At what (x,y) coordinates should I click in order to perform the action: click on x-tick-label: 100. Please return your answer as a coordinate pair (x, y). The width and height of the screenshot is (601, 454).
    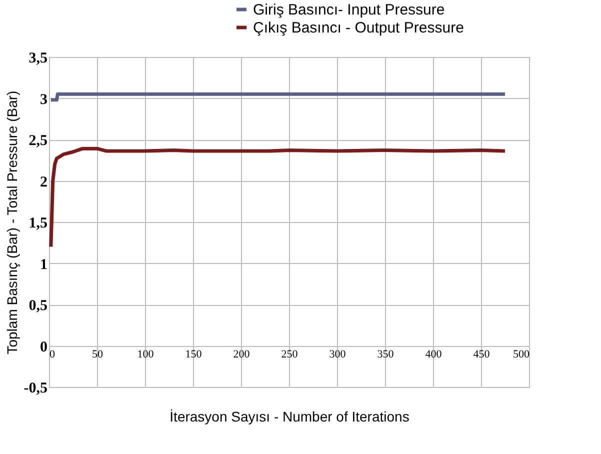
    Looking at the image, I should click on (145, 354).